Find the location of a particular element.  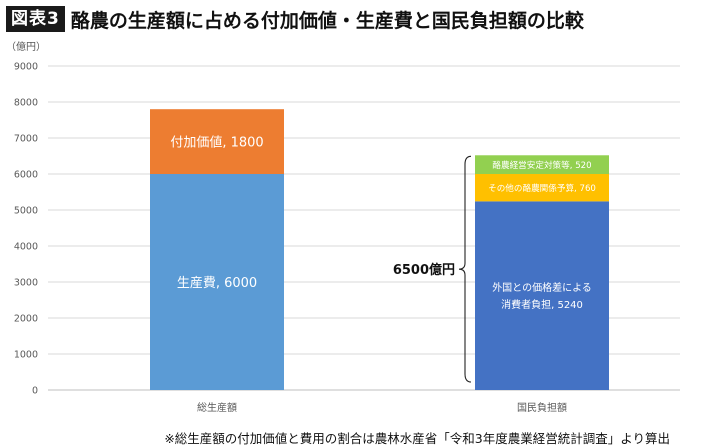

y-tick-label: 9000 is located at coordinates (26, 67).